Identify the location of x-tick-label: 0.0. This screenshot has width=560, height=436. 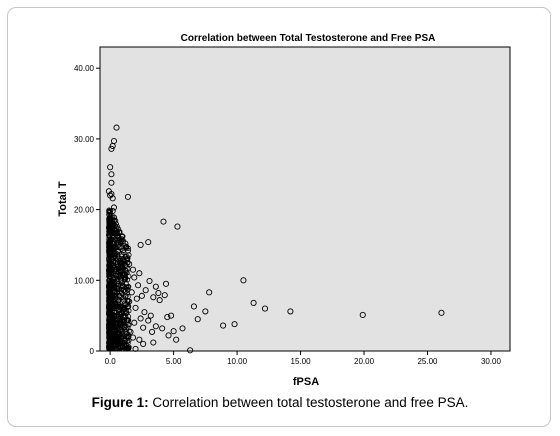
(111, 361).